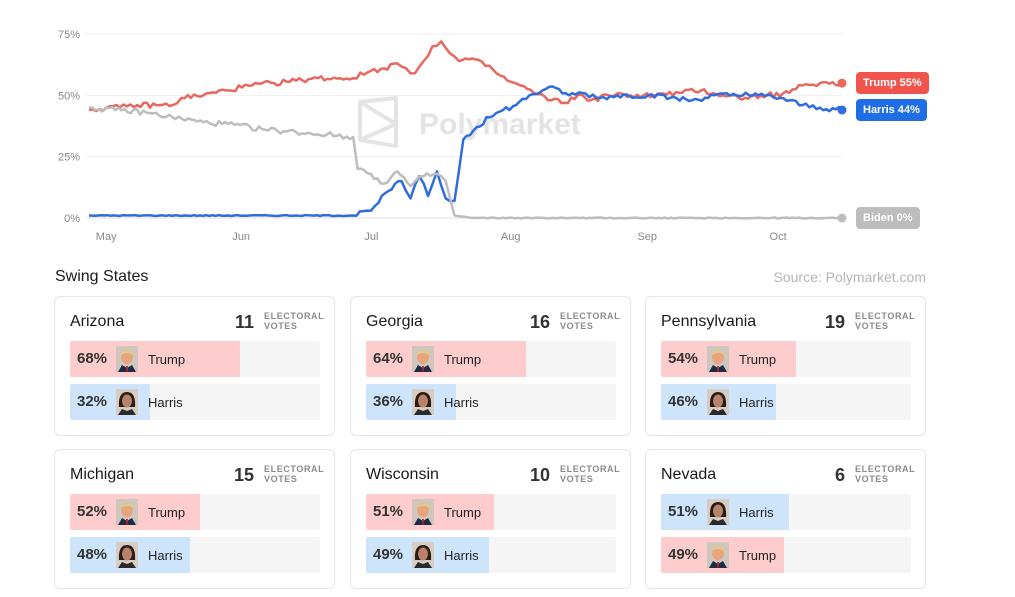  What do you see at coordinates (842, 110) in the screenshot?
I see `series-end-dot-harris` at bounding box center [842, 110].